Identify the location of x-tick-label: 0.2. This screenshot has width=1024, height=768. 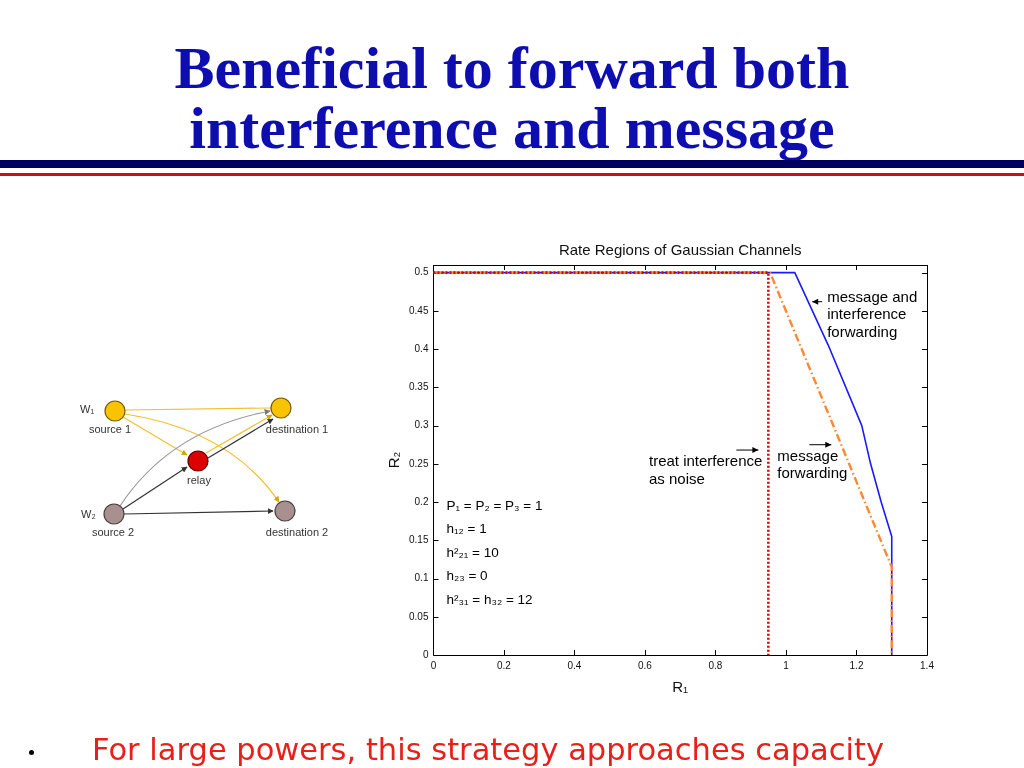
(504, 665).